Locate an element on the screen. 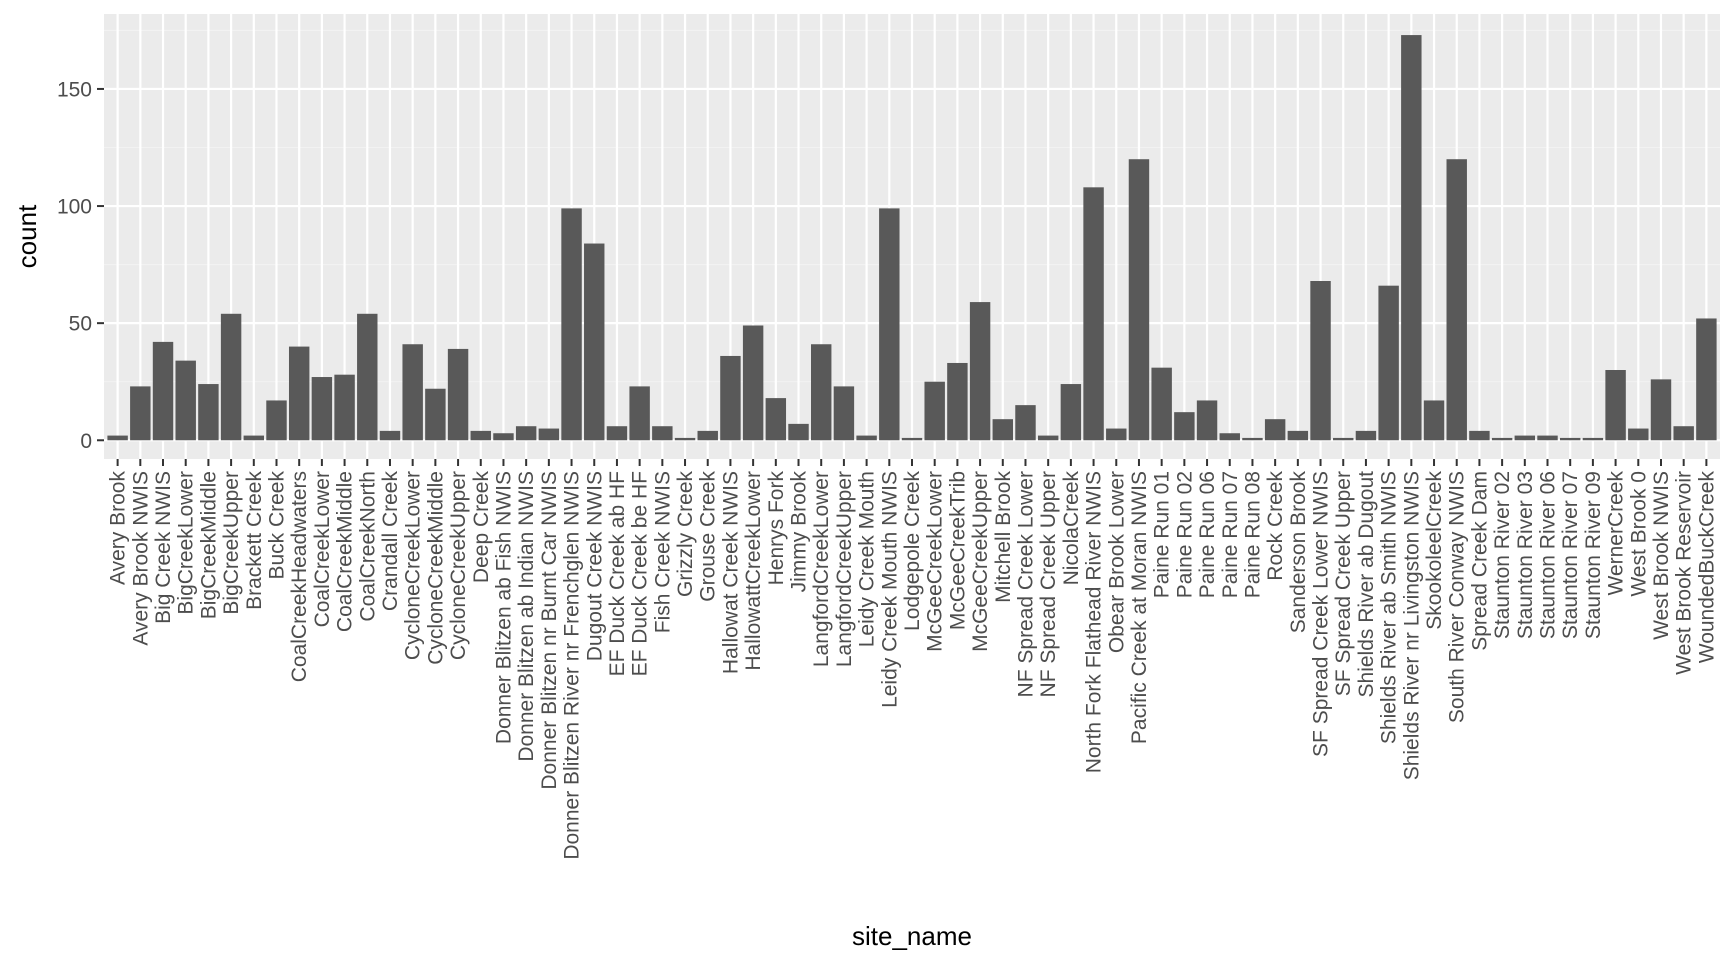 The height and width of the screenshot is (965, 1728). x-tick-label: West Brook 0 is located at coordinates (1638, 534).